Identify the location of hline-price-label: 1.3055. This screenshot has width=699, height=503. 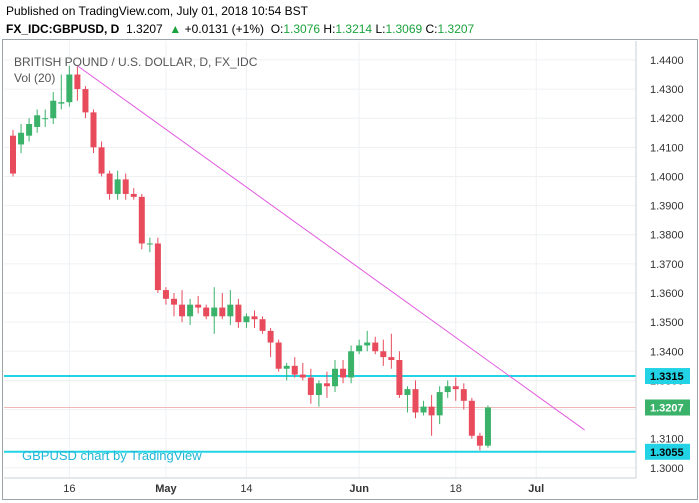
(667, 453).